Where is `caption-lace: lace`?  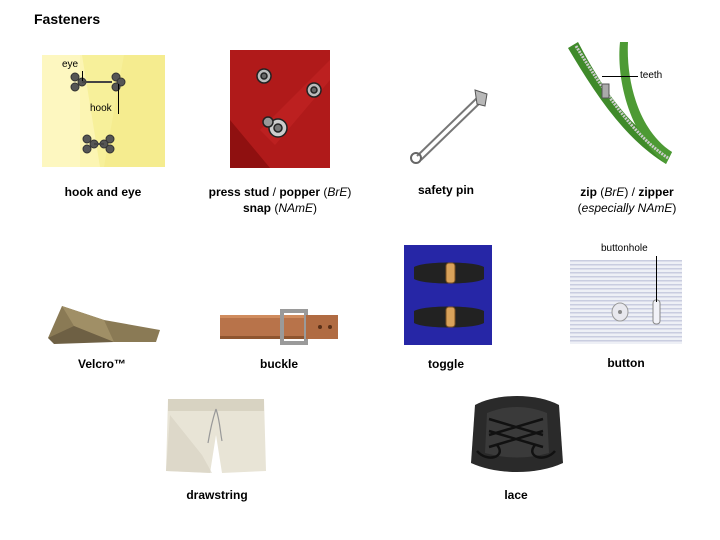 caption-lace: lace is located at coordinates (516, 495).